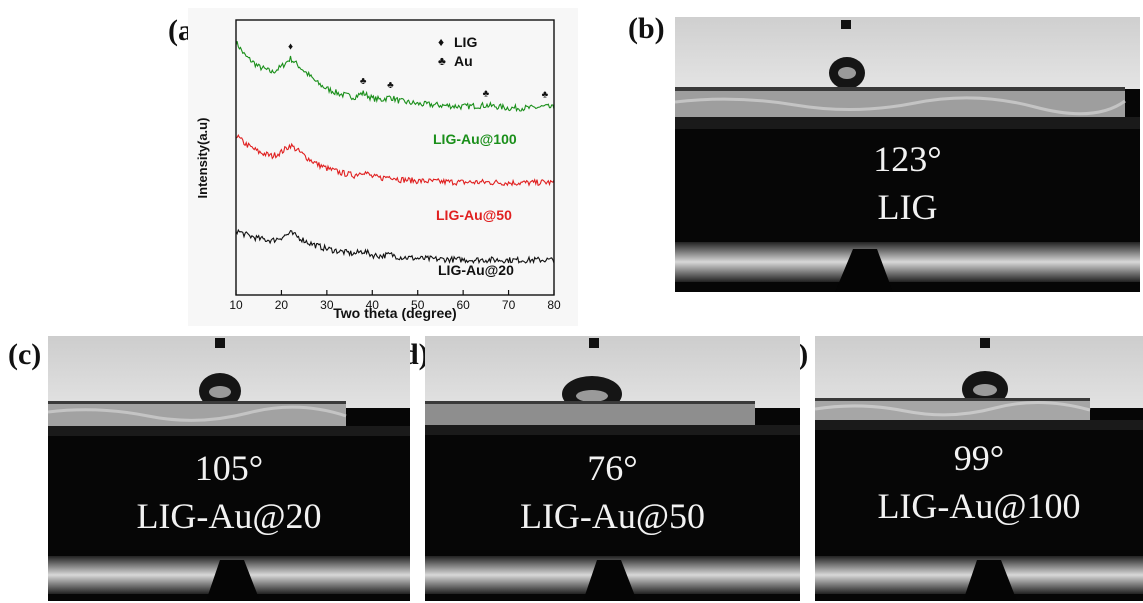  I want to click on contact-angle-photo-lig-au20: 105° LIG-Au@20, so click(229, 468).